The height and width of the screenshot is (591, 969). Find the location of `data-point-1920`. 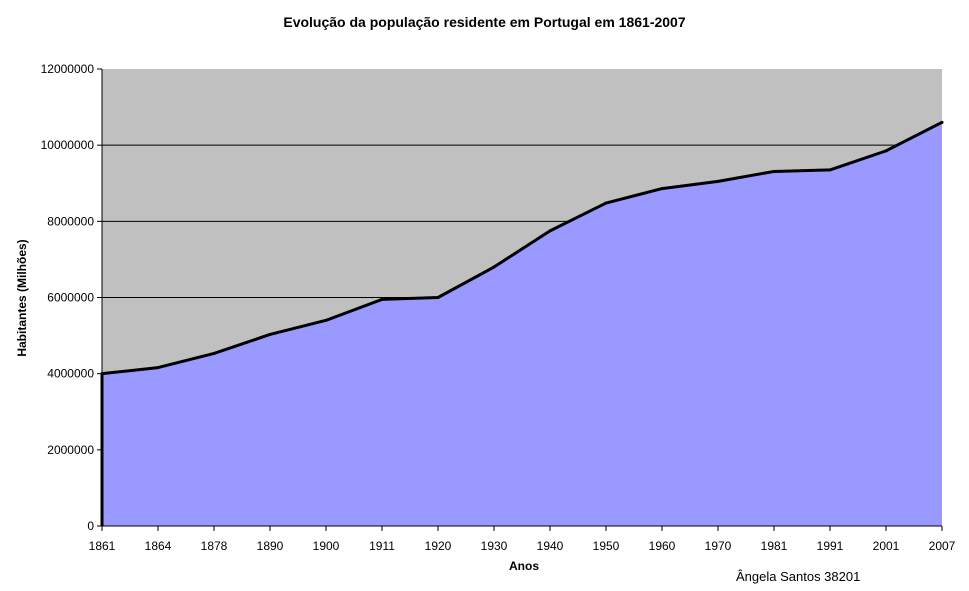

data-point-1920 is located at coordinates (438, 297).